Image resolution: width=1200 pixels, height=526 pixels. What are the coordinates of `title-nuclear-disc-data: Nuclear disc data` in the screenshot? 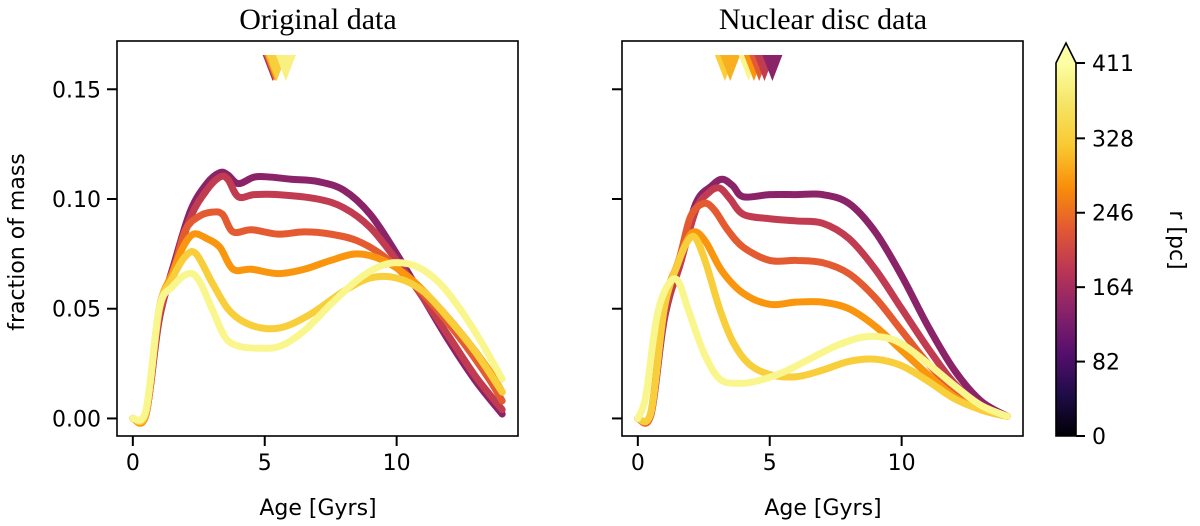 It's located at (823, 19).